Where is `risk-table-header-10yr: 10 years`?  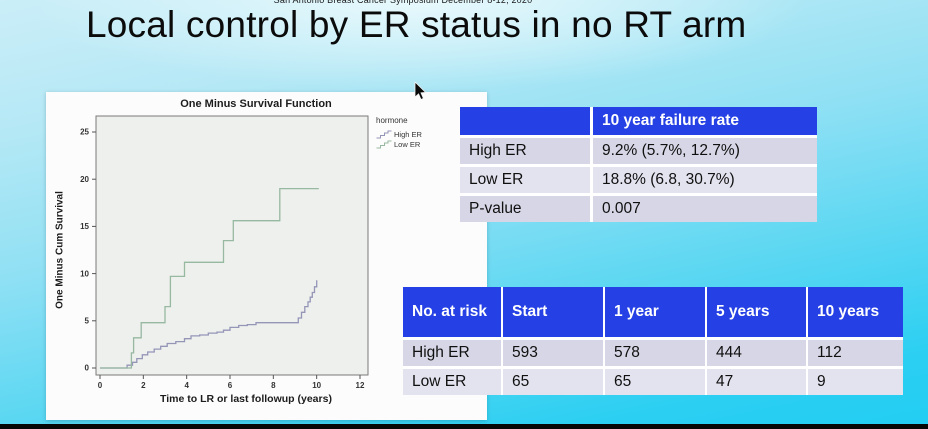
risk-table-header-10yr: 10 years is located at coordinates (855, 312).